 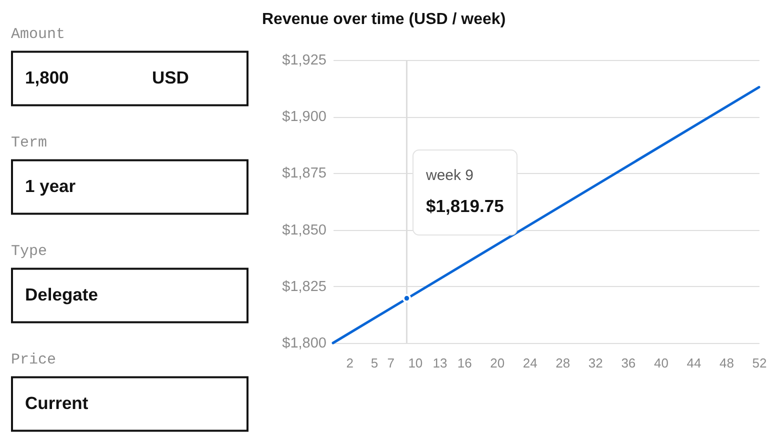 I want to click on x-tick-label: 2, so click(x=350, y=363).